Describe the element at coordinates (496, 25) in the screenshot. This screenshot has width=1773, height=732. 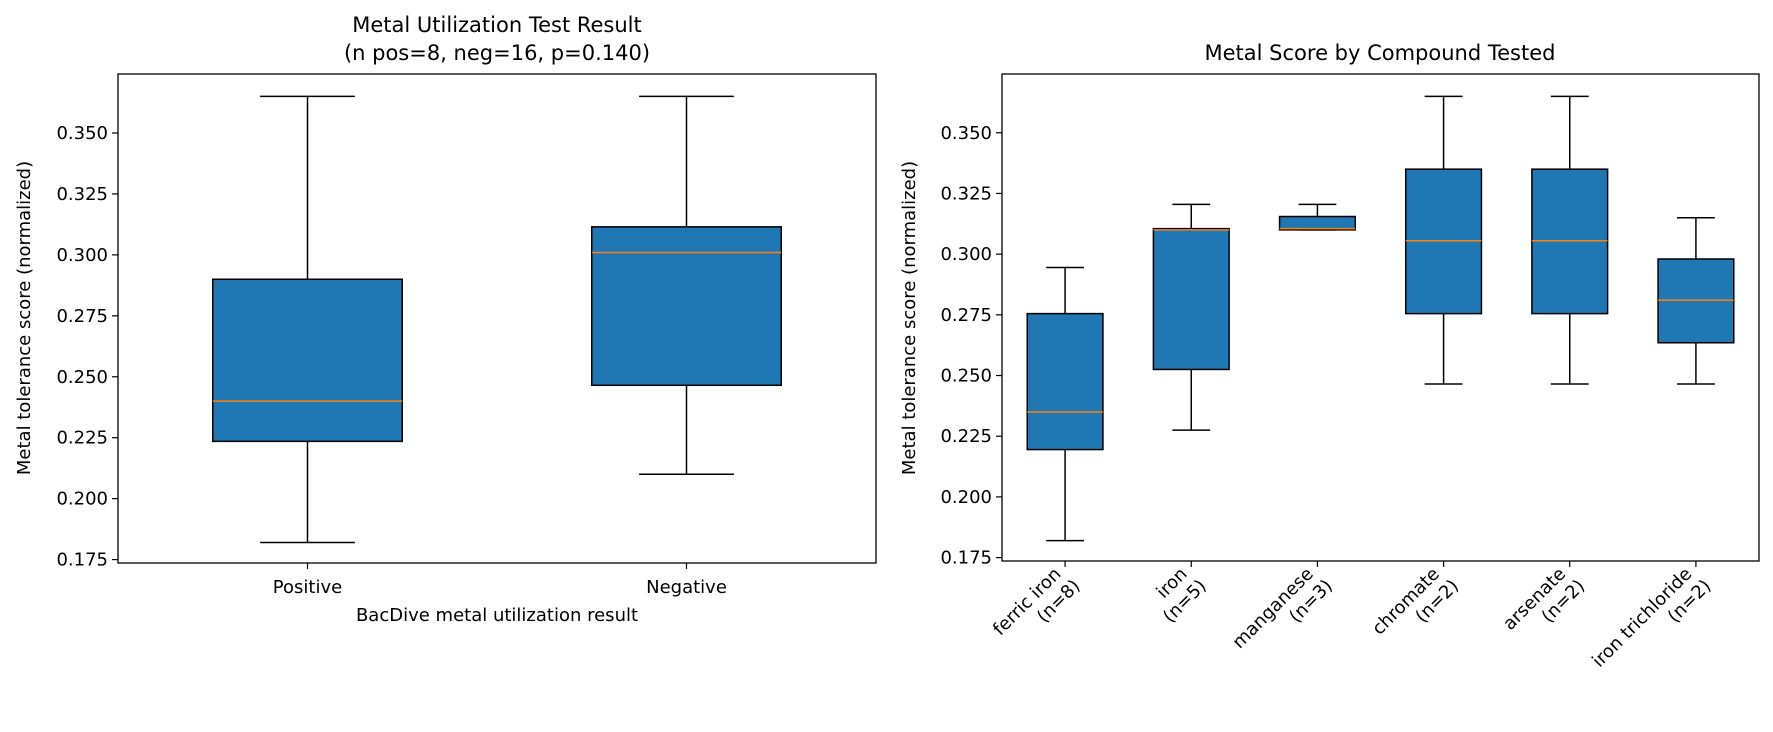
I see `left-chart-title: Metal Utilization Test Result` at that location.